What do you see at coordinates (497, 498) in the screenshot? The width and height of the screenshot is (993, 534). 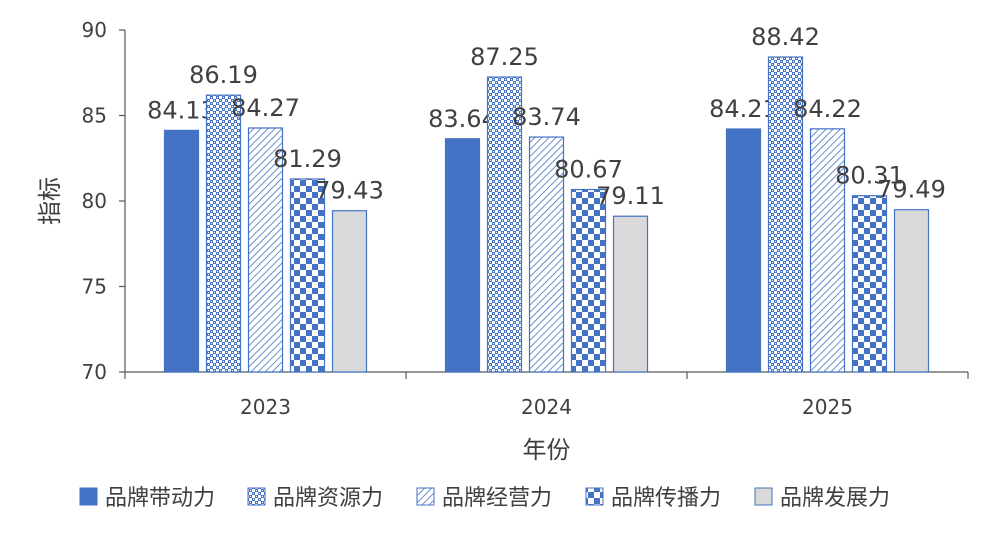 I see `legend-label: 品牌经营力` at bounding box center [497, 498].